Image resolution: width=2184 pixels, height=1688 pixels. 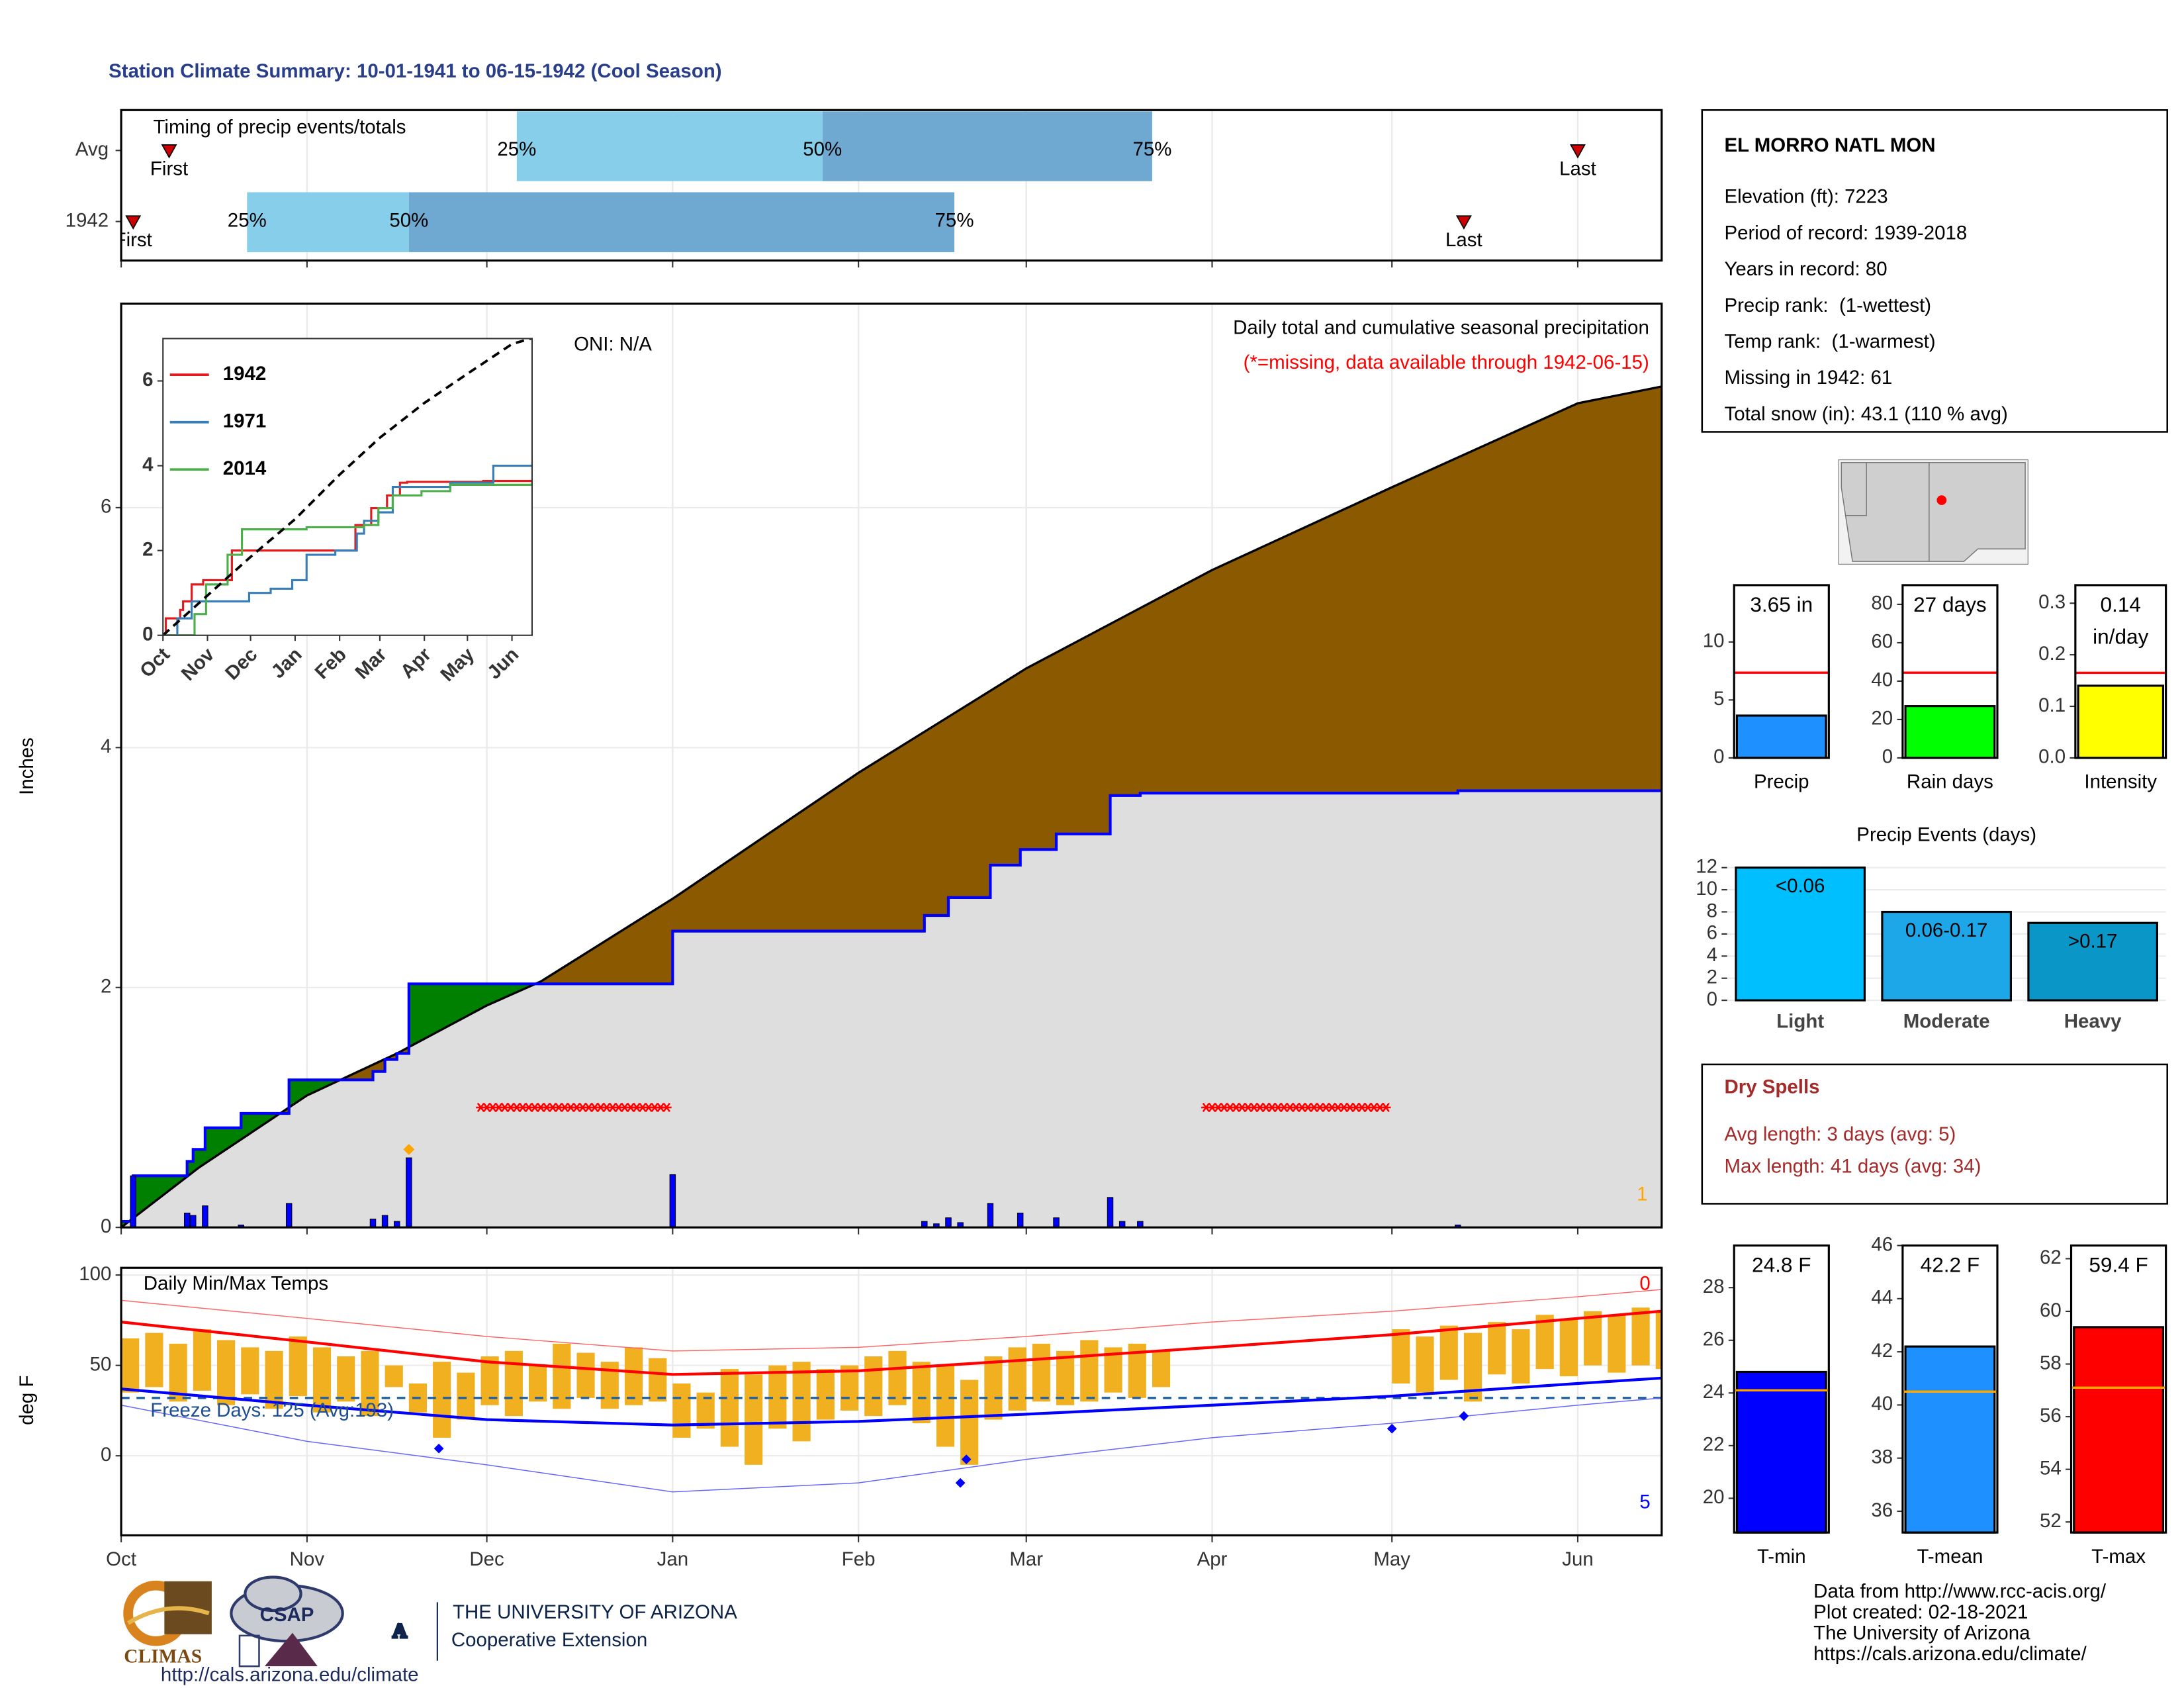 What do you see at coordinates (133, 240) in the screenshot?
I see `event-label: First` at bounding box center [133, 240].